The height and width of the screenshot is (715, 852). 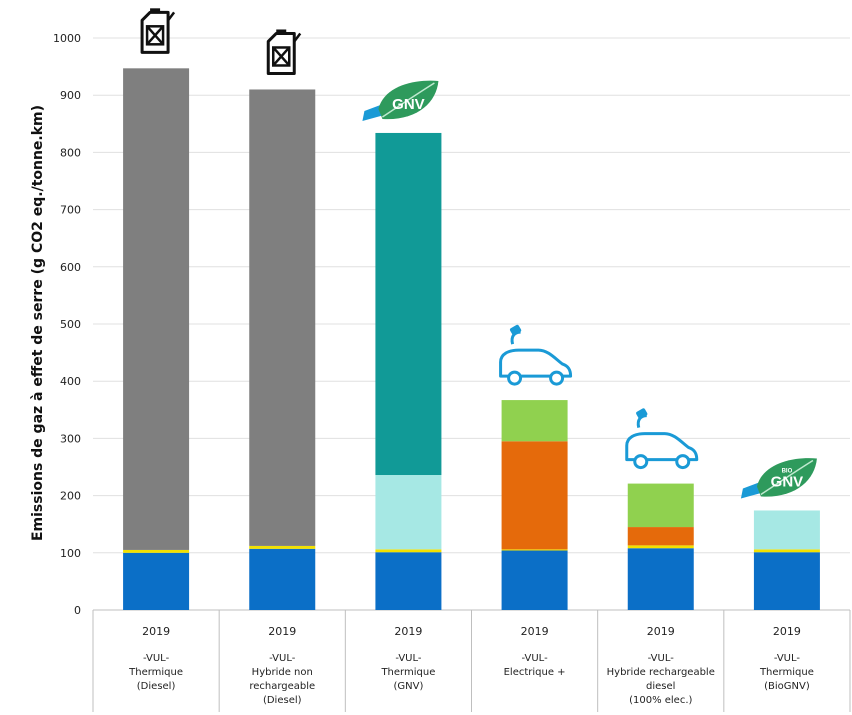 What do you see at coordinates (408, 686) in the screenshot?
I see `category-label: (GNV)` at bounding box center [408, 686].